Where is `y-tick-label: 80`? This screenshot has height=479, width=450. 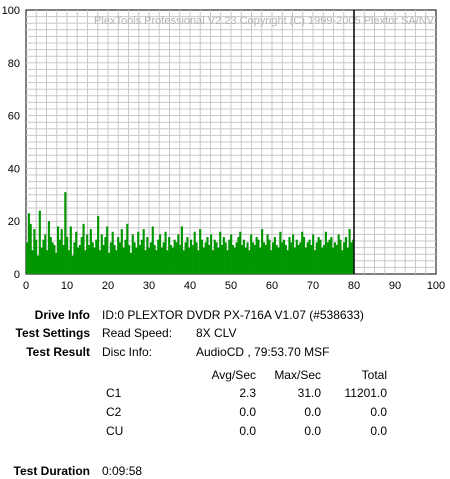
y-tick-label: 80 is located at coordinates (14, 64).